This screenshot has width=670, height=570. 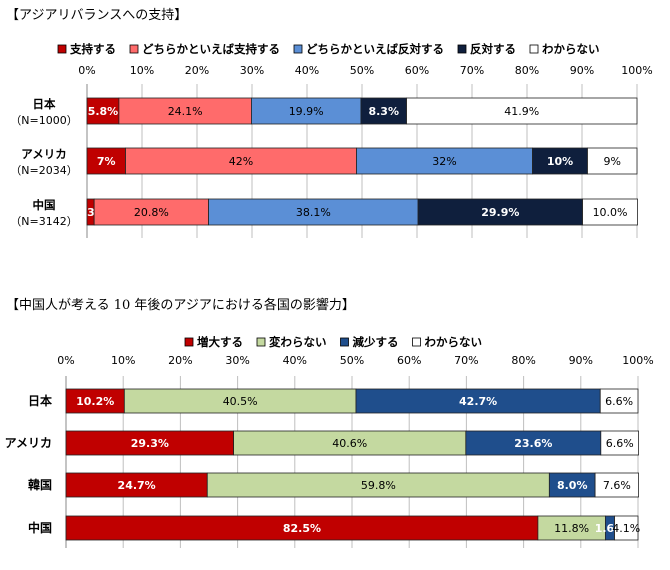 What do you see at coordinates (180, 305) in the screenshot?
I see `chart-title: 【中国人が考える 10 年後のアジアにおける各国の影響力】` at bounding box center [180, 305].